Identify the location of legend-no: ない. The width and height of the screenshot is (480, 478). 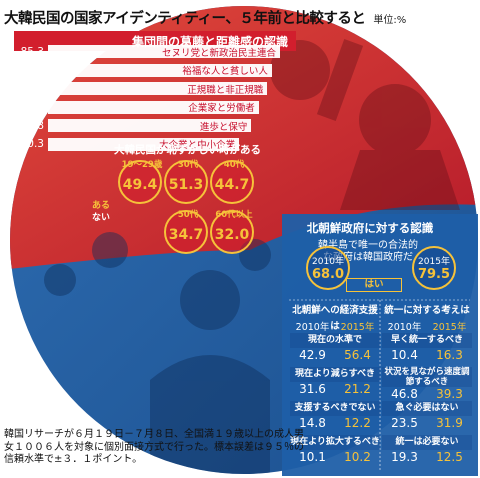
(101, 218).